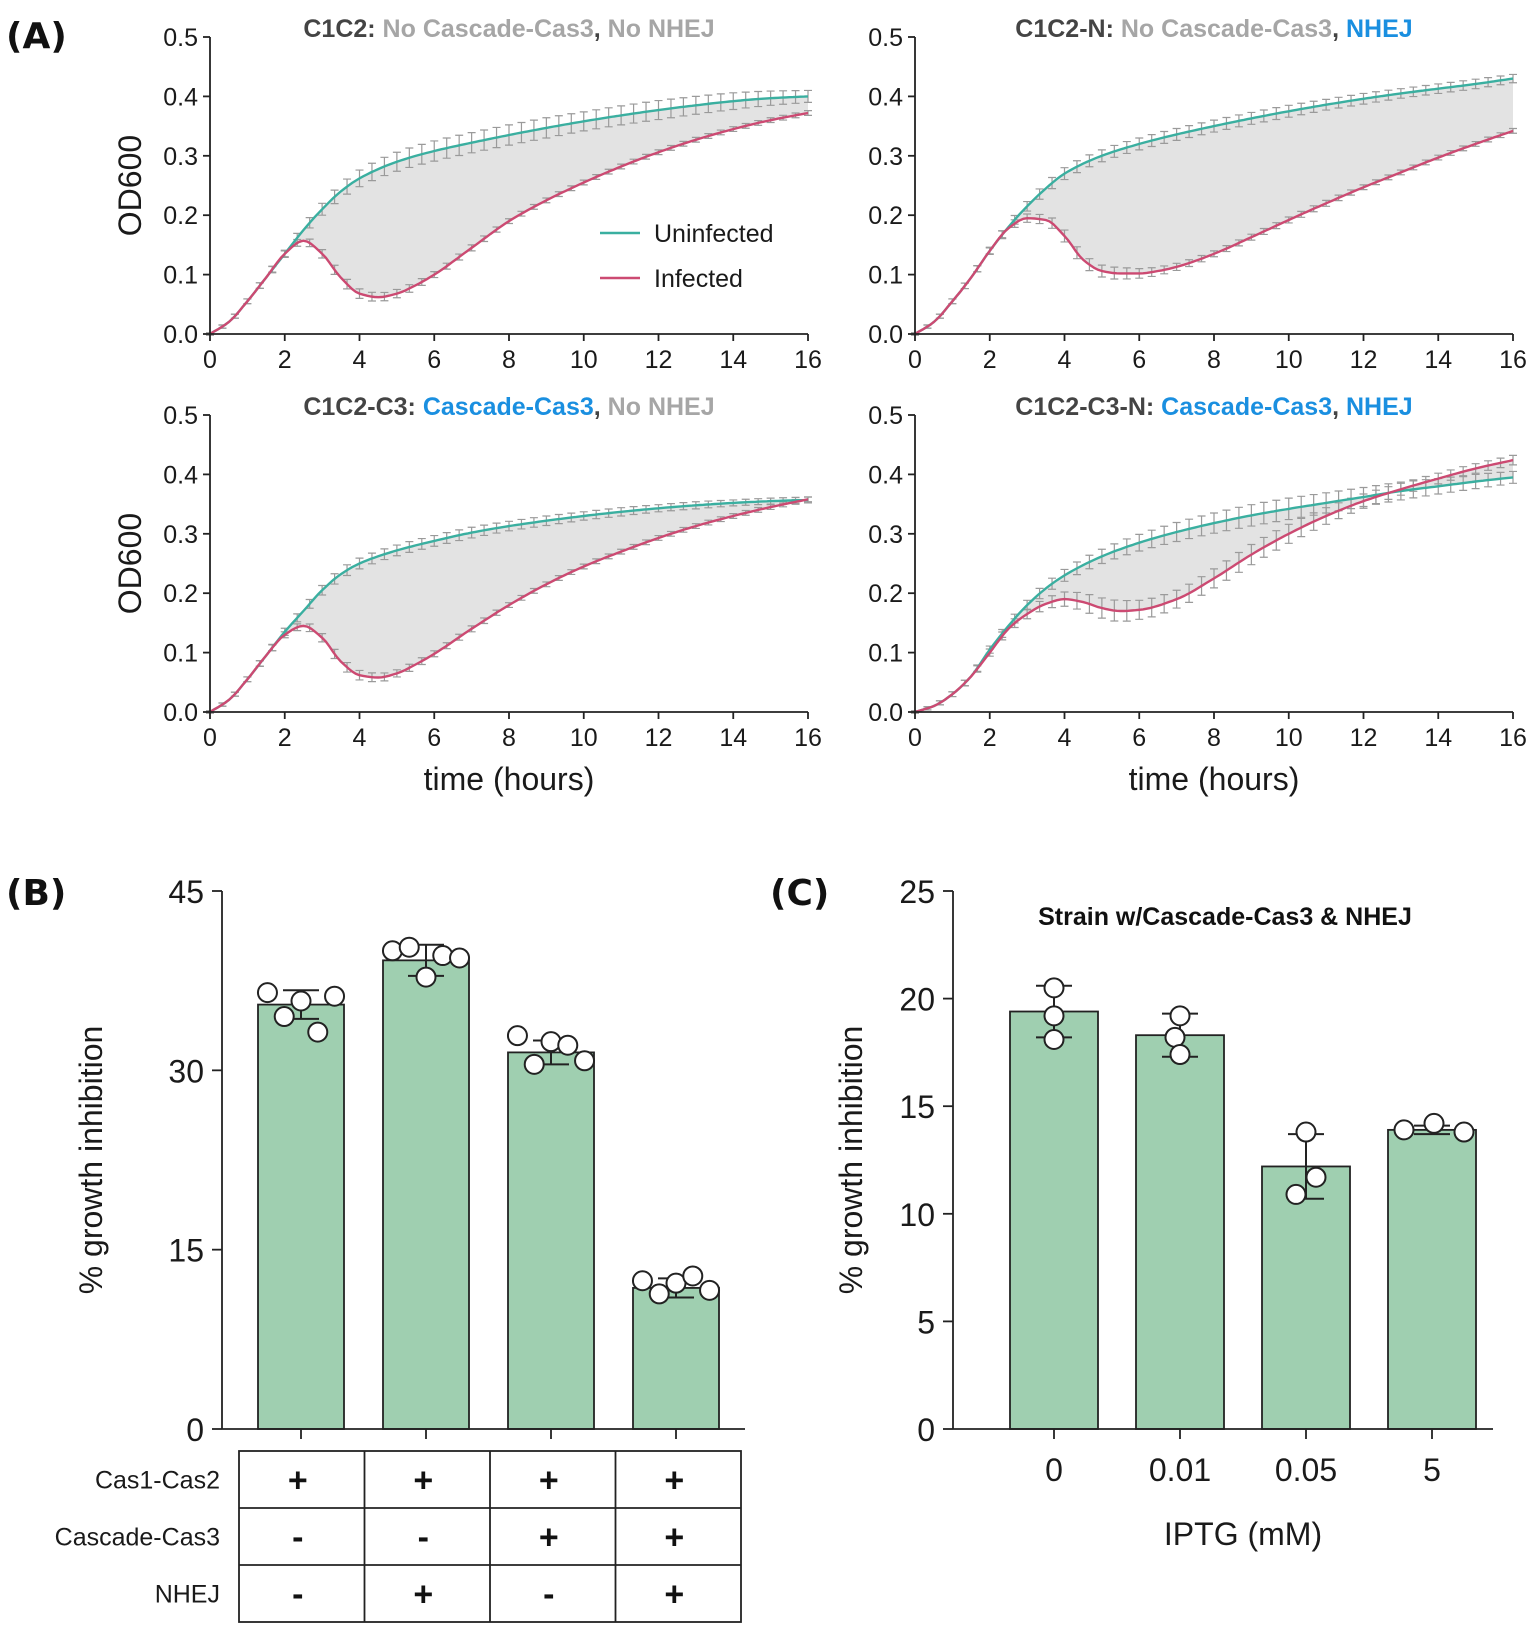  Describe the element at coordinates (1513, 78) in the screenshot. I see `uninfected-error-bar` at that location.